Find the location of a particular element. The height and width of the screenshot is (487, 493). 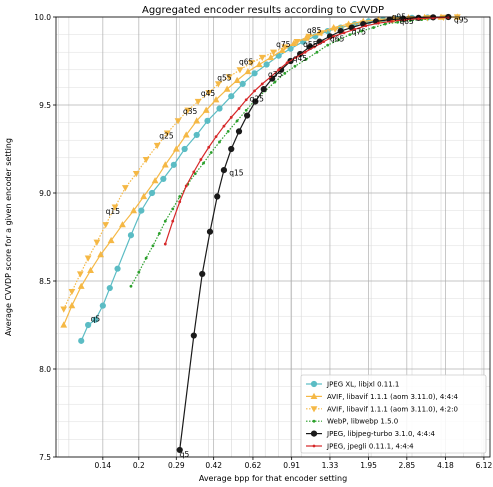

legend-label: WebP, libwebp 1.5.0 is located at coordinates (362, 422).